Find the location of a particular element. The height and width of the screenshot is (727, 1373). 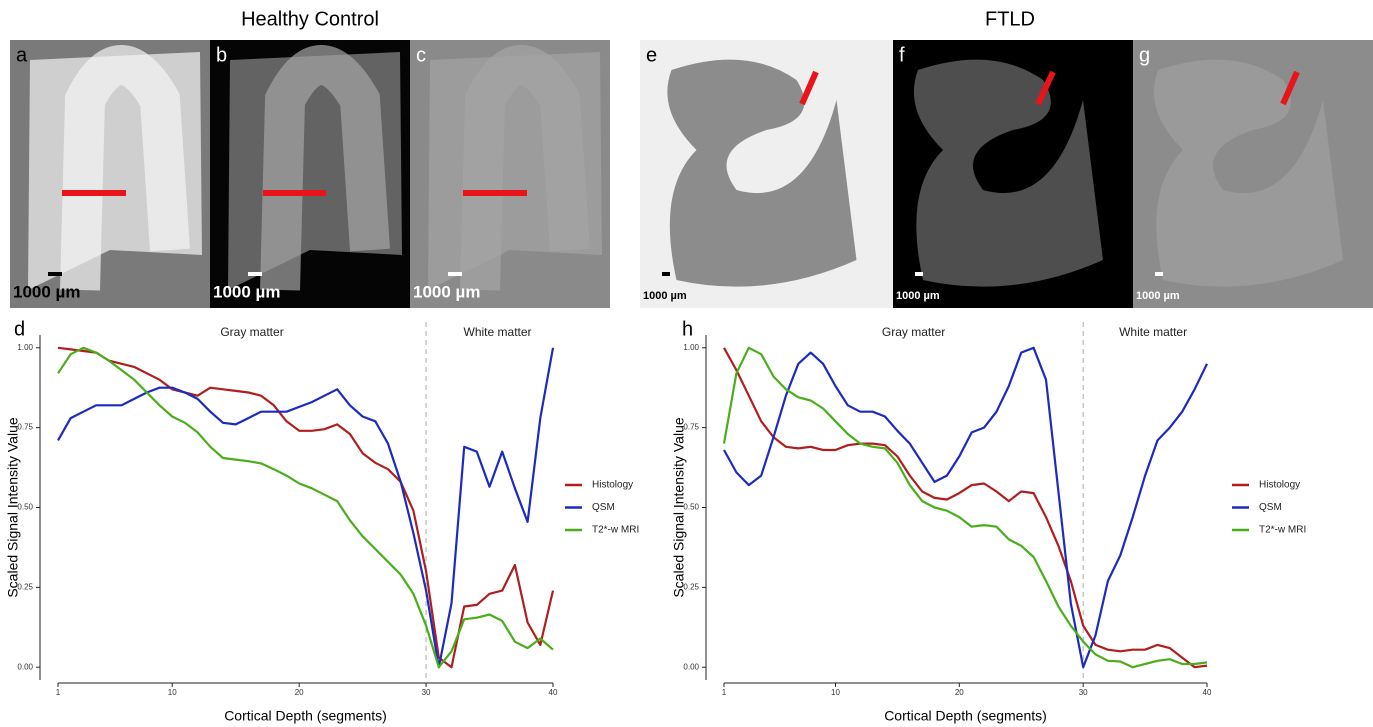

panel-label: b is located at coordinates (221, 55).